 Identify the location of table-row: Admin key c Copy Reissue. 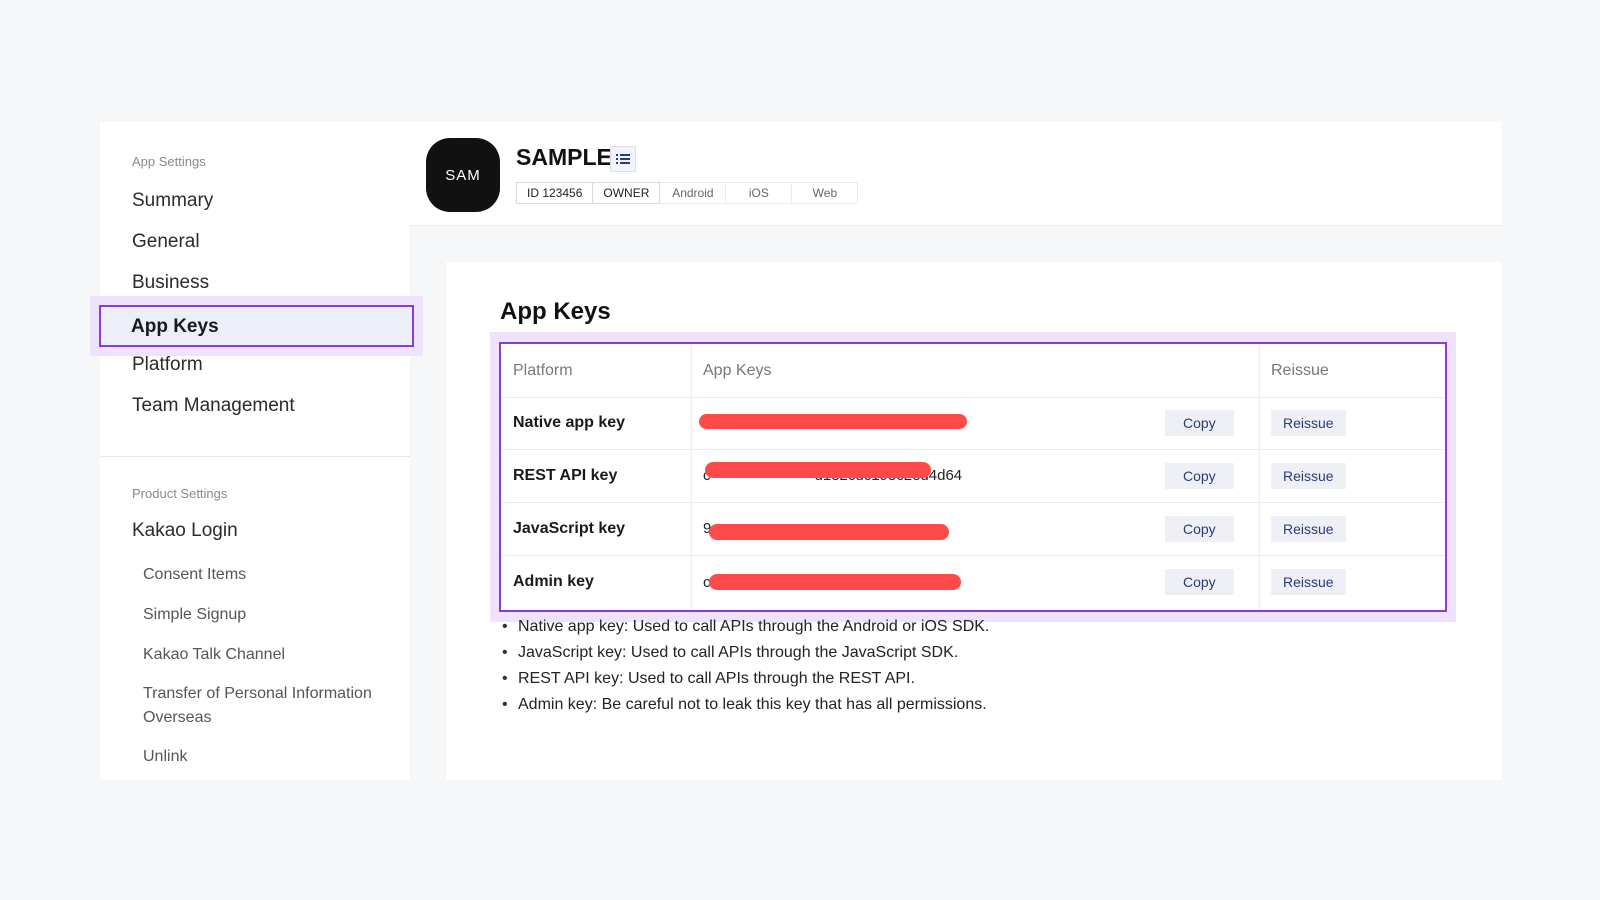
(973, 582).